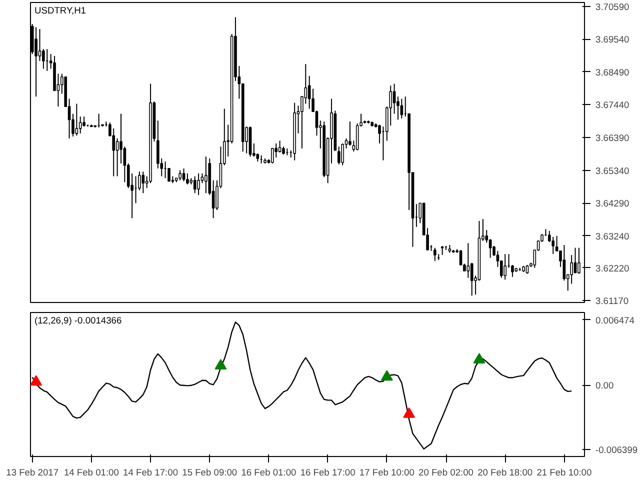 Image resolution: width=640 pixels, height=480 pixels. I want to click on x-tick-label: 14 Feb 17:00, so click(150, 473).